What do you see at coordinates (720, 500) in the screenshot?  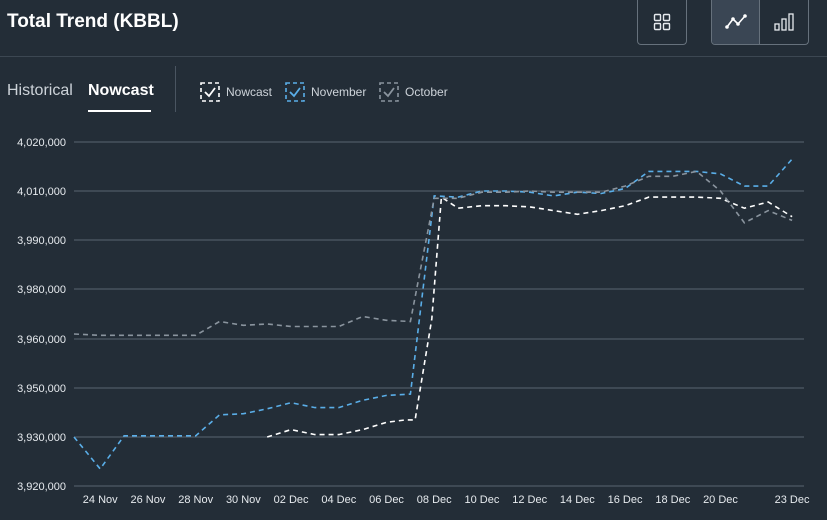 I see `x-tick-label: 20 Dec` at bounding box center [720, 500].